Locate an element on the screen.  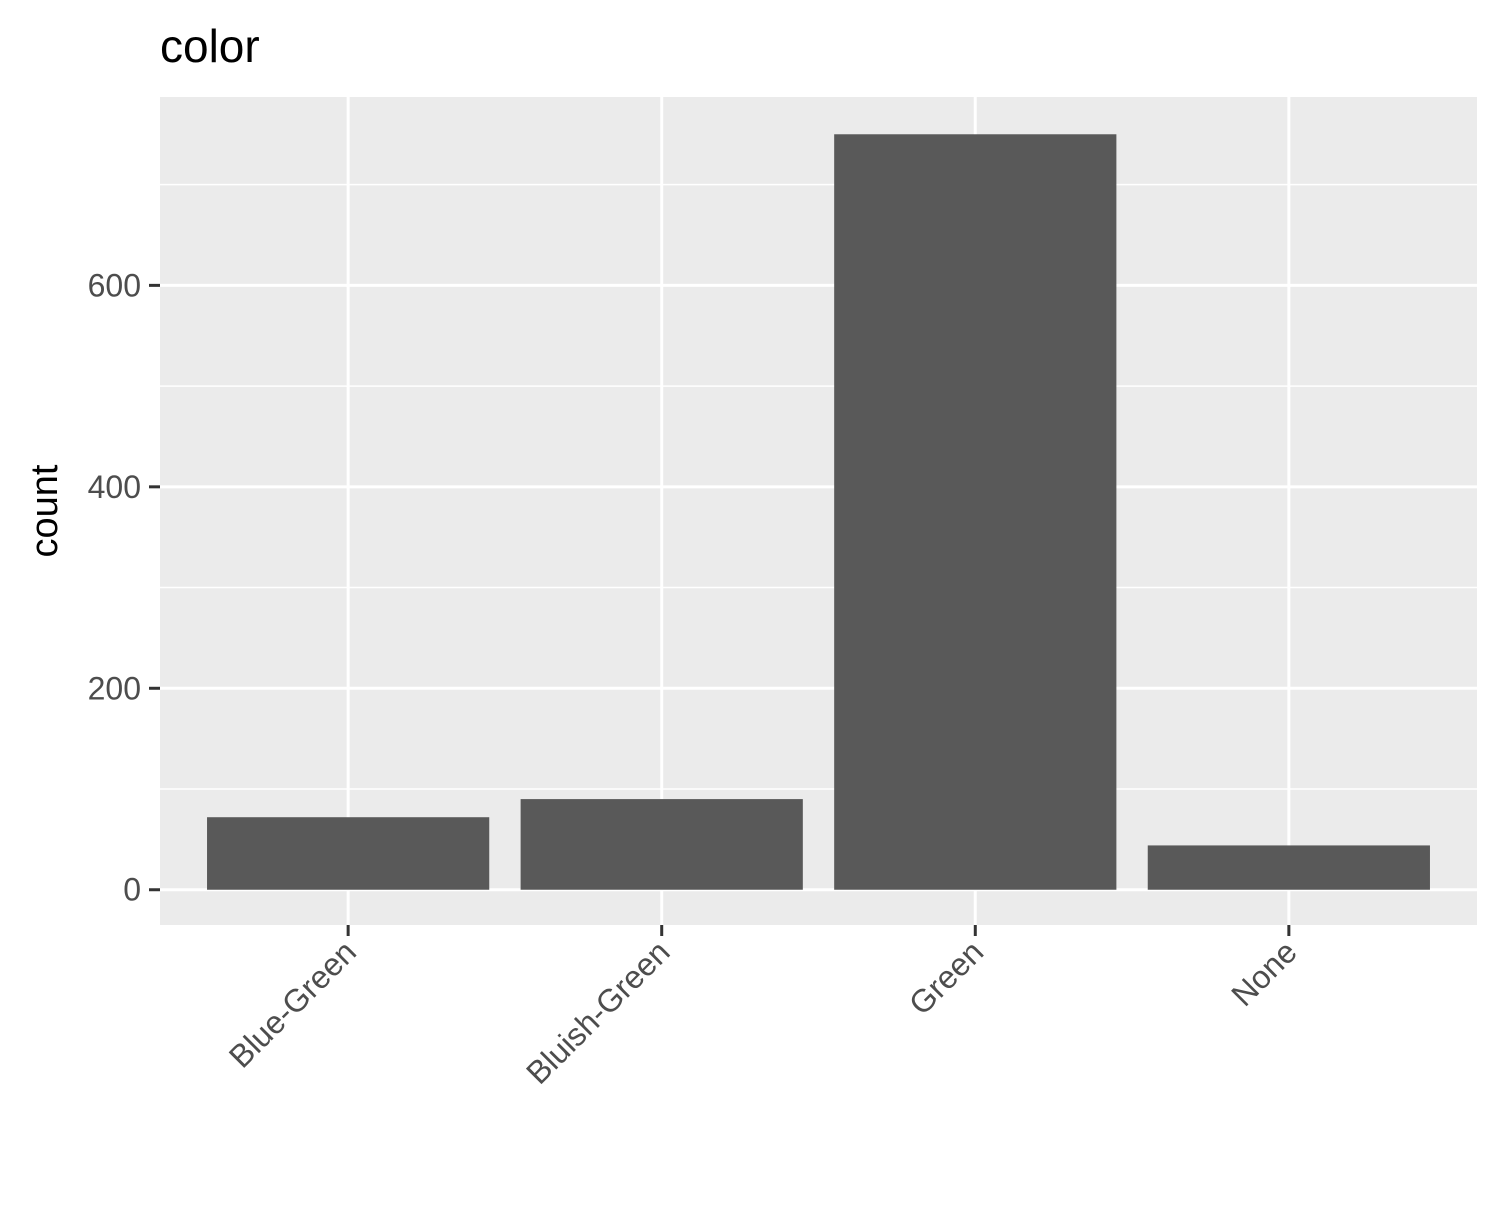
y-axis-title: count is located at coordinates (45, 510).